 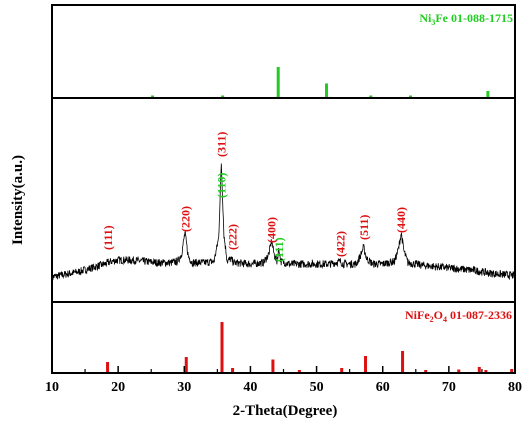 What do you see at coordinates (221, 185) in the screenshot?
I see `peak-label: (110)` at bounding box center [221, 185].